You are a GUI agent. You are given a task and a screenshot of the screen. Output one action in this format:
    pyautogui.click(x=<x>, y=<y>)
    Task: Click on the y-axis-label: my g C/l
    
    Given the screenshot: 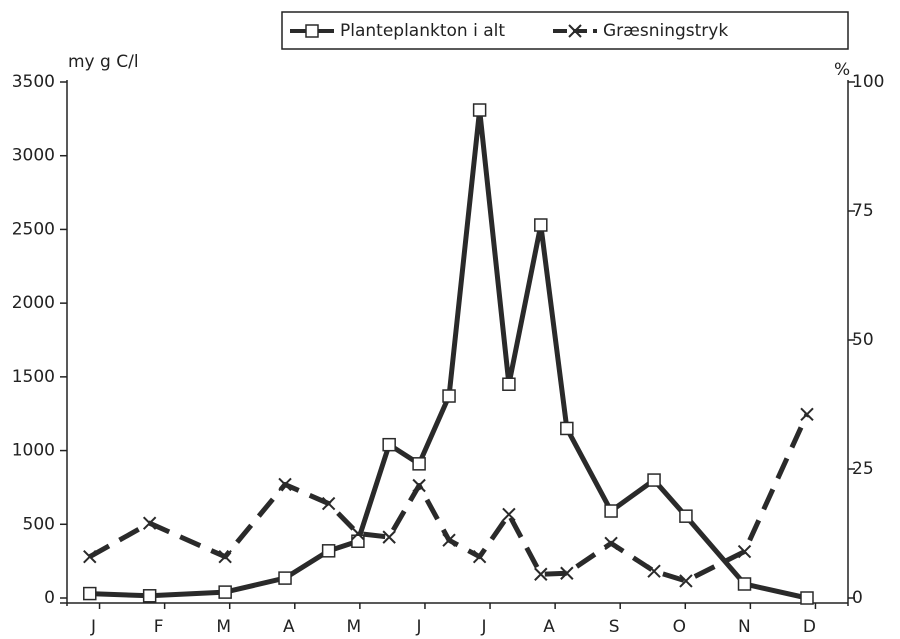 What is the action you would take?
    pyautogui.click(x=103, y=62)
    